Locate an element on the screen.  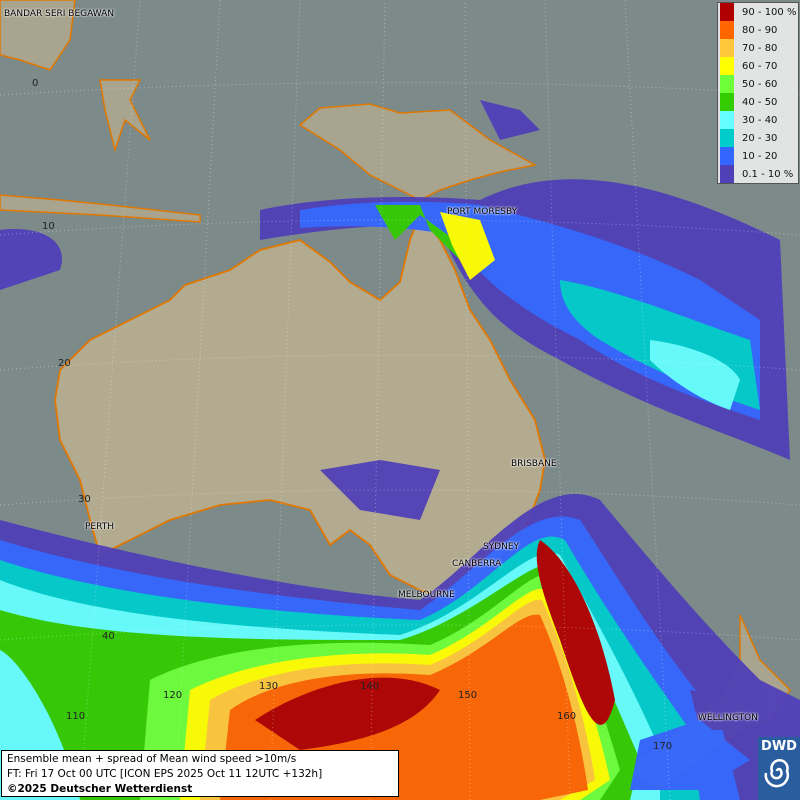
new-guinea-land is located at coordinates (418, 152).